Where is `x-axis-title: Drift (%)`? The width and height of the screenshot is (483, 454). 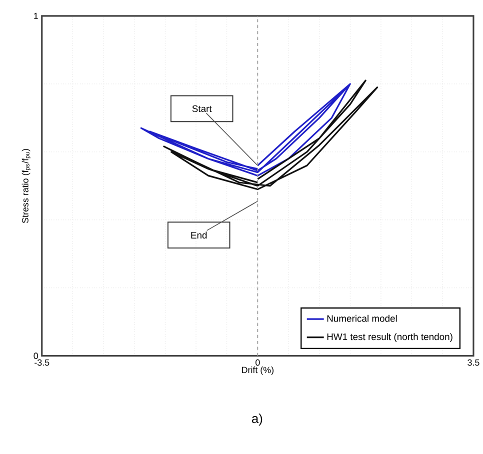 x-axis-title: Drift (%) is located at coordinates (258, 371).